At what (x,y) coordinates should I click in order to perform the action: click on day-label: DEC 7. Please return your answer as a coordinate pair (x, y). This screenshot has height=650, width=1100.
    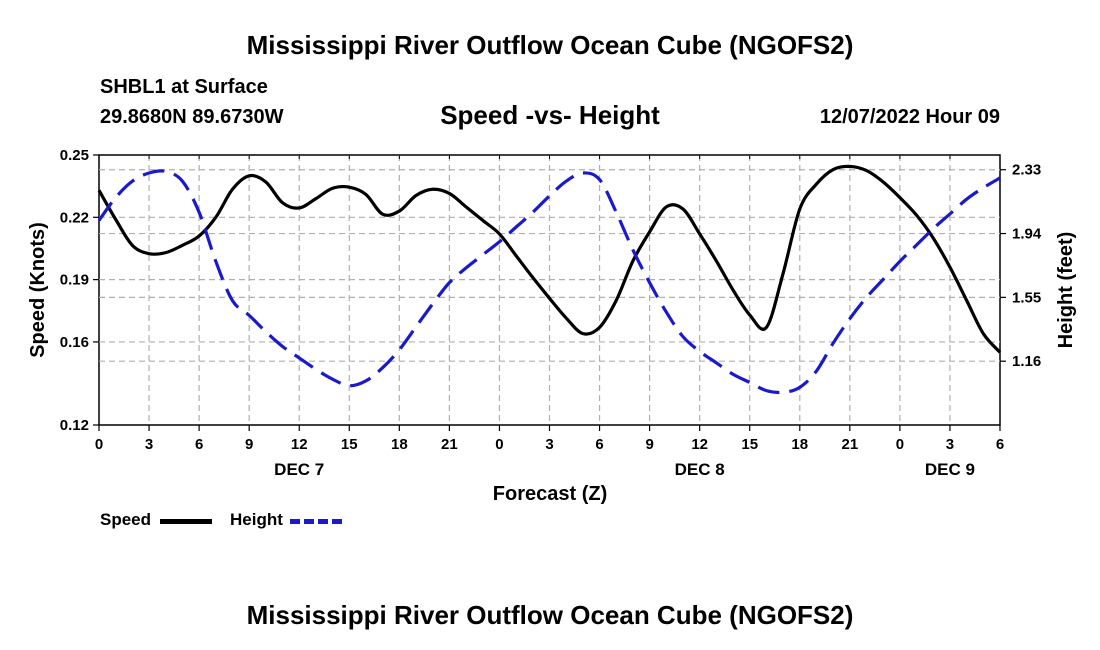
    Looking at the image, I should click on (299, 469).